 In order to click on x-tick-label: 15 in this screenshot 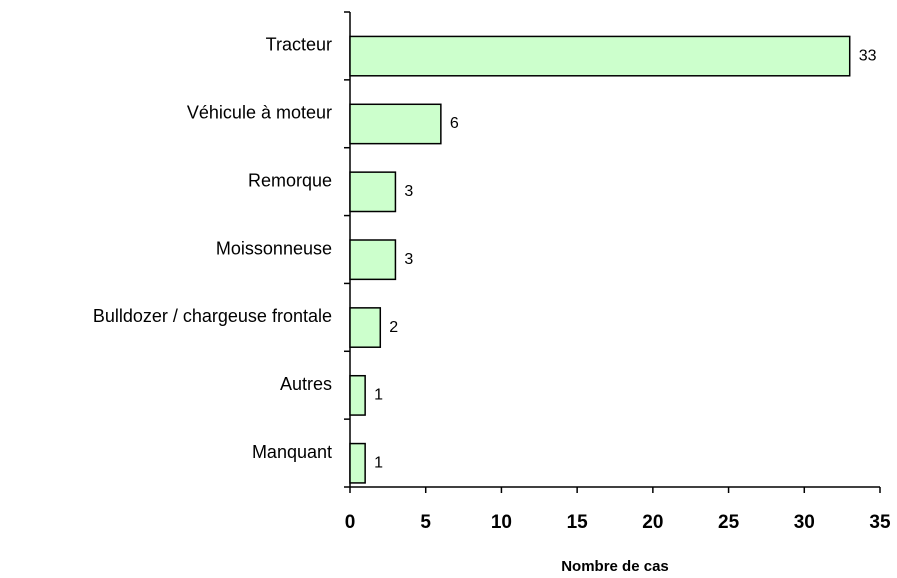, I will do `click(578, 522)`.